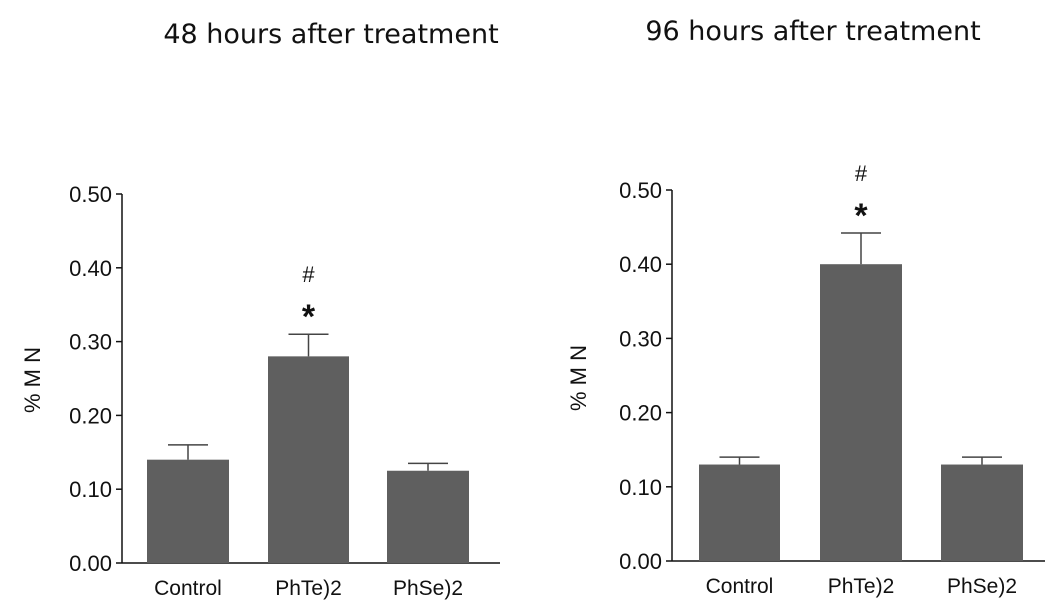 This screenshot has width=1047, height=607. Describe the element at coordinates (812, 31) in the screenshot. I see `chart-title: 96 hours after treatment` at that location.